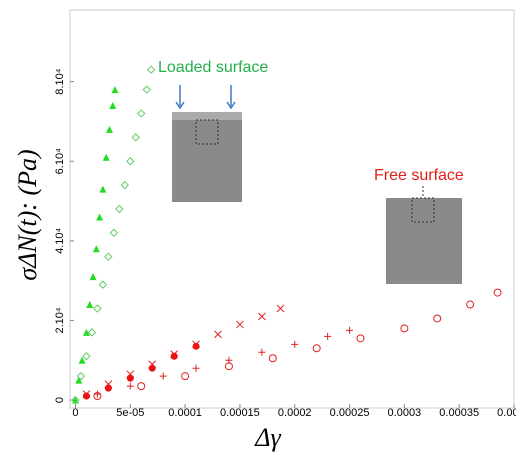  I want to click on x-axis-label: Δγ, so click(267, 437).